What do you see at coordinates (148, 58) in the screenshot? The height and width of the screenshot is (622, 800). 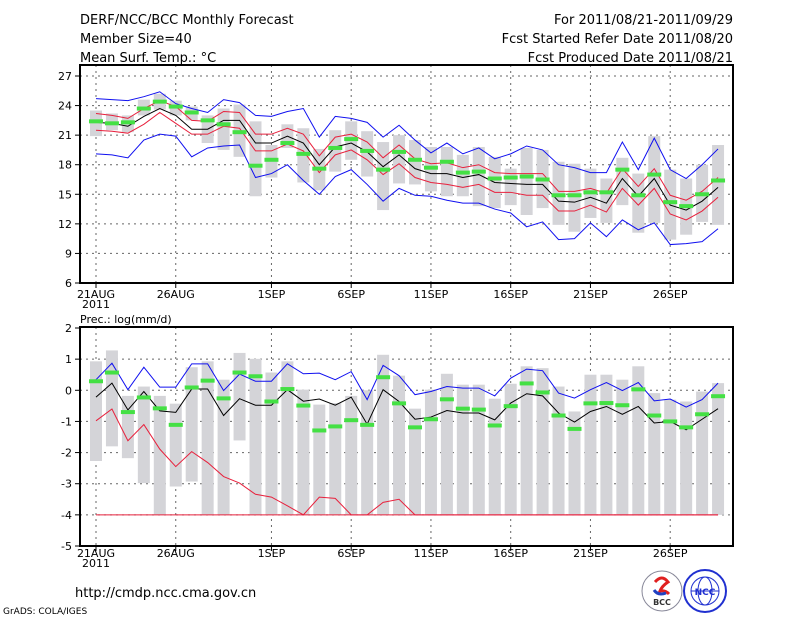 I see `variable-label: Mean Surf. Temp.: °C` at bounding box center [148, 58].